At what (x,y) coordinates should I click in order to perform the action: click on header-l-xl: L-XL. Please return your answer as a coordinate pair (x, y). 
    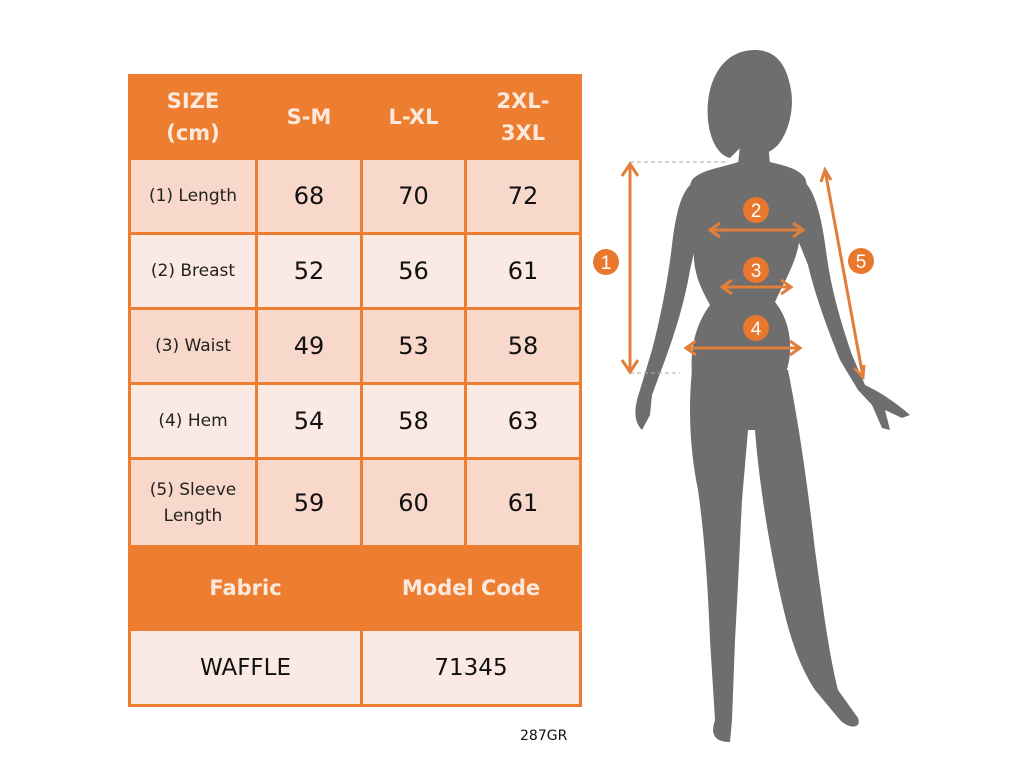
    Looking at the image, I should click on (413, 117).